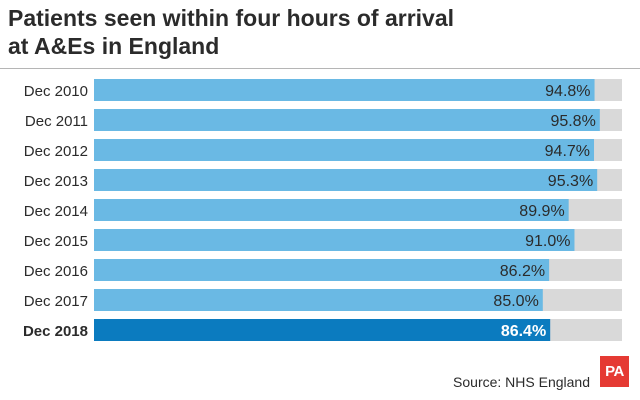 The height and width of the screenshot is (400, 640). Describe the element at coordinates (114, 46) in the screenshot. I see `chart-title-line-2: at A&Es in England` at that location.